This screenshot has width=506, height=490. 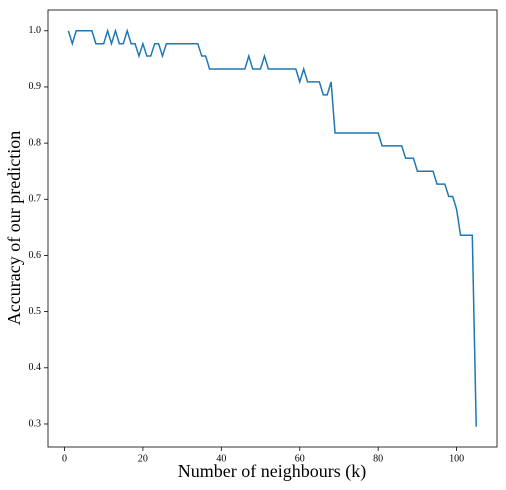 I want to click on x-tick-label: 80, so click(x=378, y=458).